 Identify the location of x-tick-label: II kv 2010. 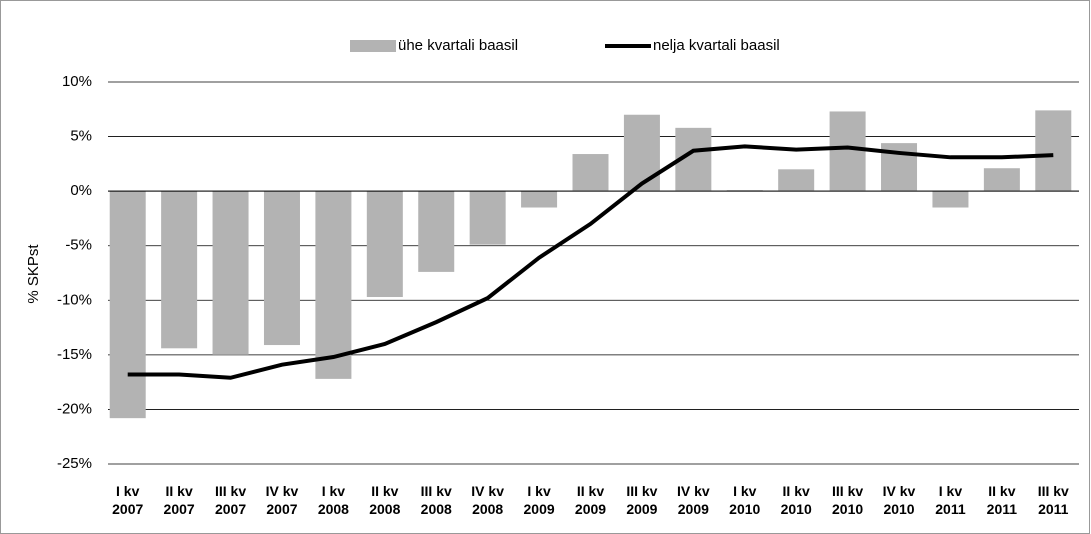
(796, 500).